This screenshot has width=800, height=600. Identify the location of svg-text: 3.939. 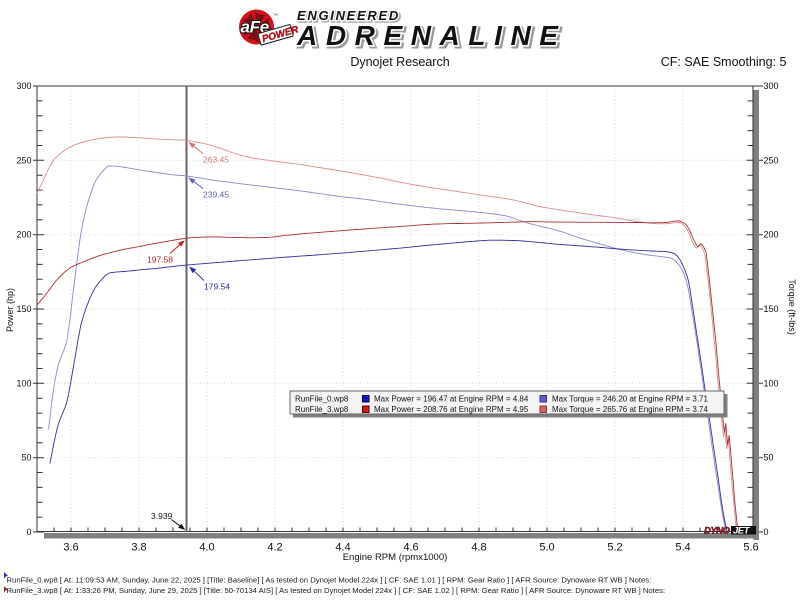
(162, 516).